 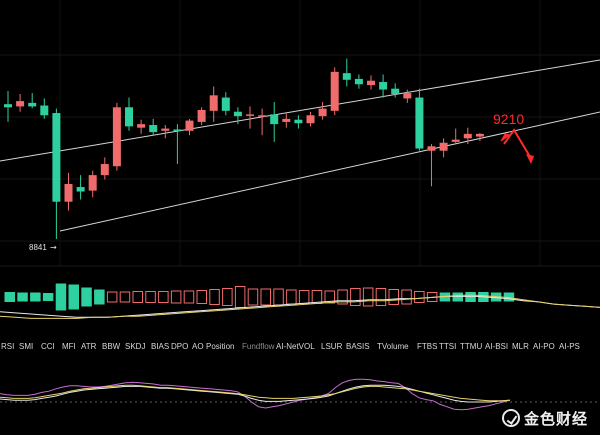 I want to click on indicator-tab-rsi: RSI, so click(x=7, y=346).